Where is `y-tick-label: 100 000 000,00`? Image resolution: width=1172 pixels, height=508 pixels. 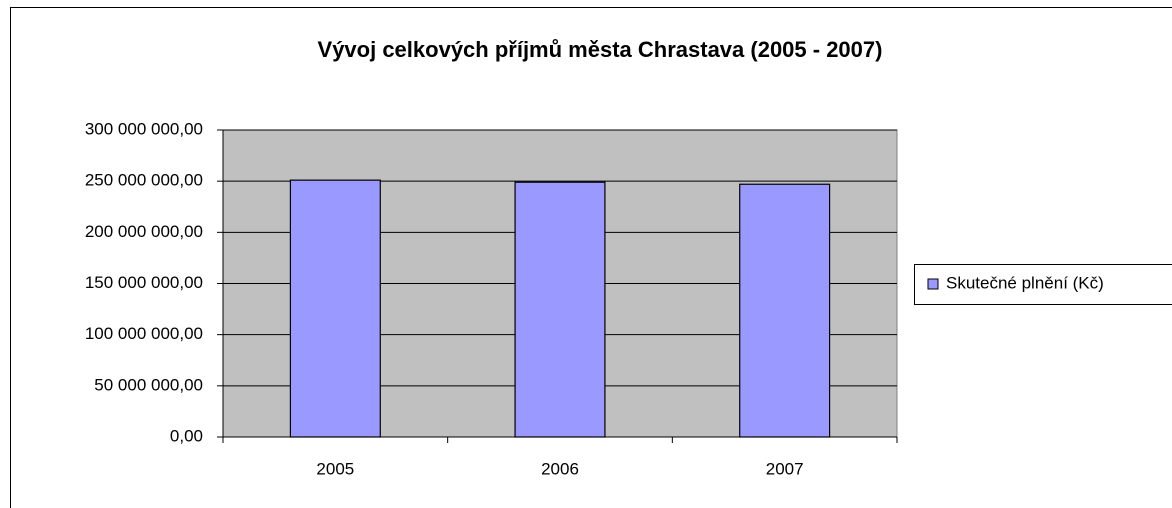 y-tick-label: 100 000 000,00 is located at coordinates (144, 333).